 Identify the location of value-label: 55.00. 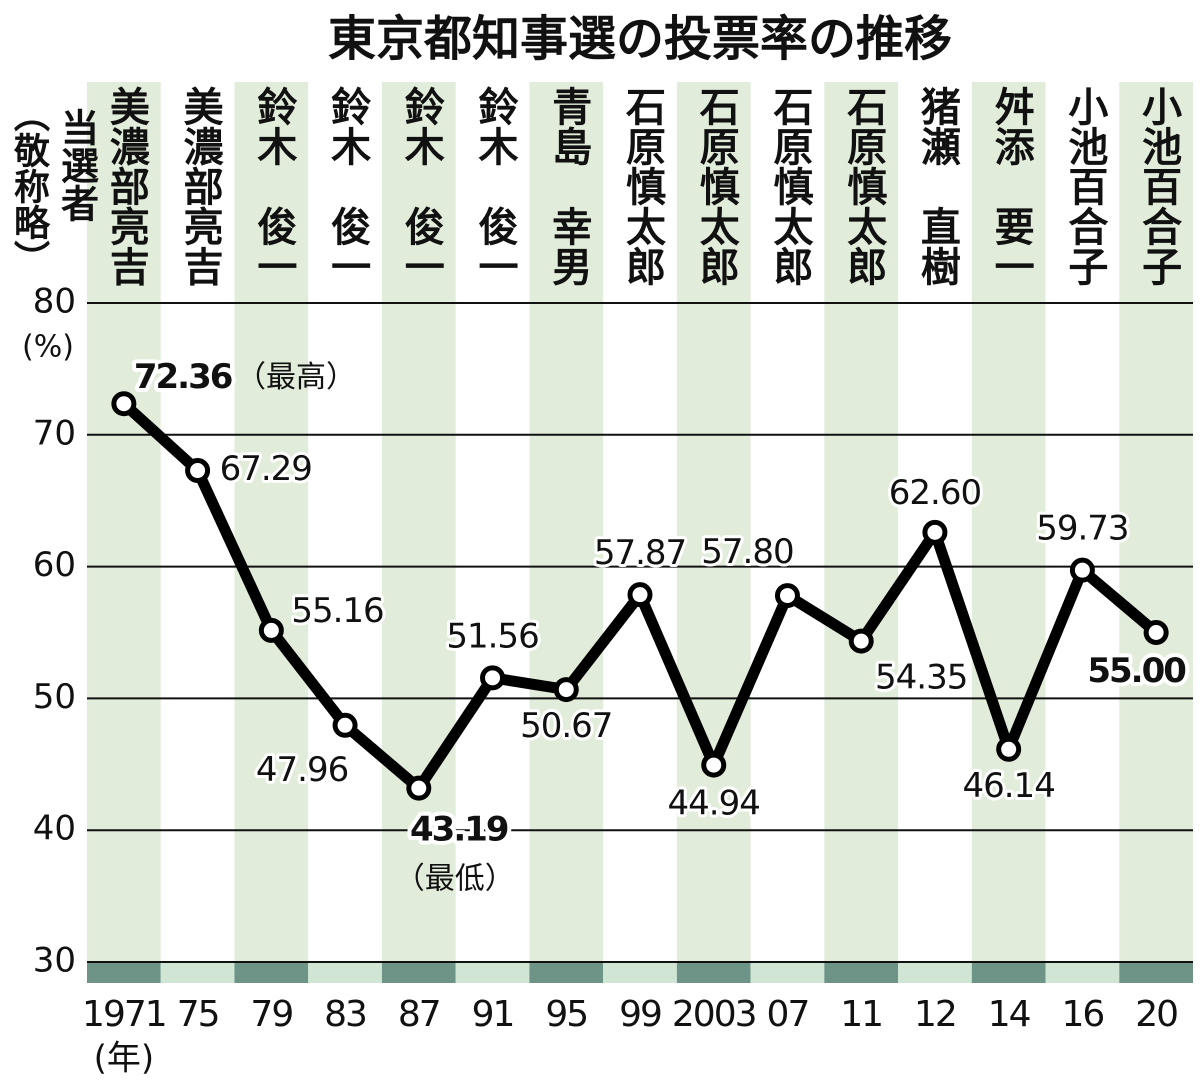
(1136, 671).